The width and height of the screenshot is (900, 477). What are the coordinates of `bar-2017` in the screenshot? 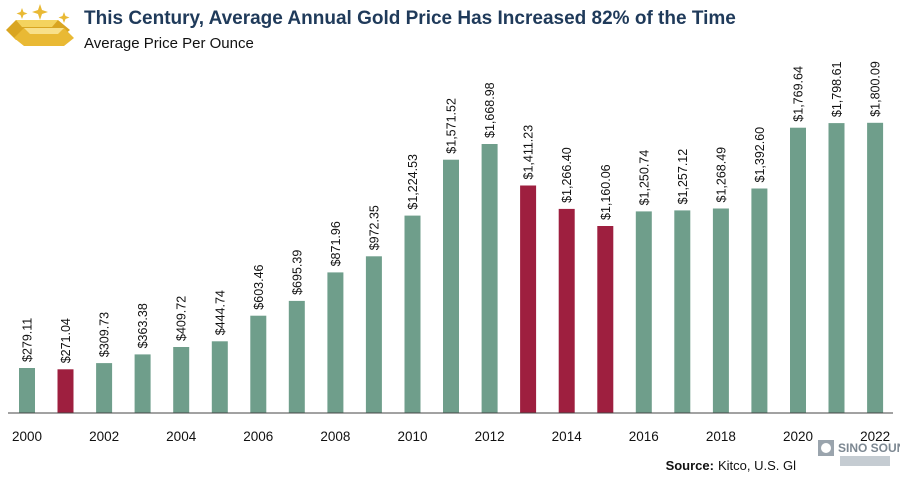 It's located at (682, 311).